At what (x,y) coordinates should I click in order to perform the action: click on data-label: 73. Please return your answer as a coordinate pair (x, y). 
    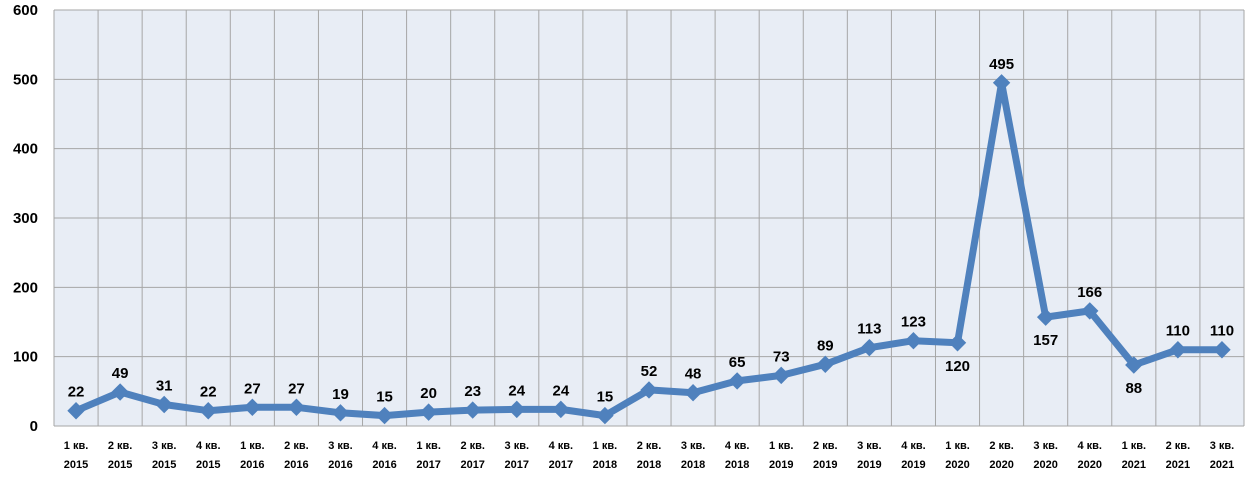
    Looking at the image, I should click on (781, 356).